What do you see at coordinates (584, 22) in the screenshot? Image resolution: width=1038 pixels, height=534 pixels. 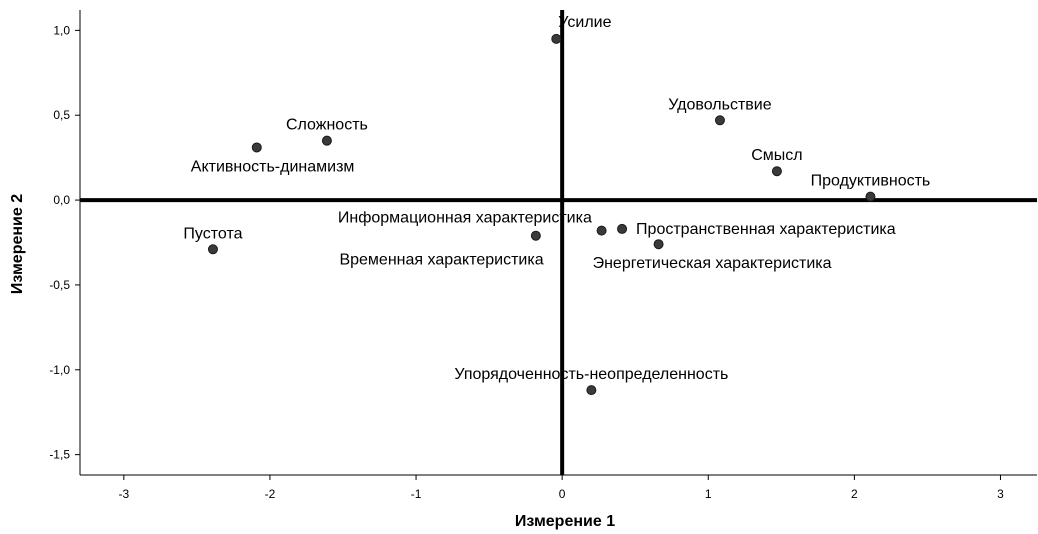 I see `point-label: Усилие` at bounding box center [584, 22].